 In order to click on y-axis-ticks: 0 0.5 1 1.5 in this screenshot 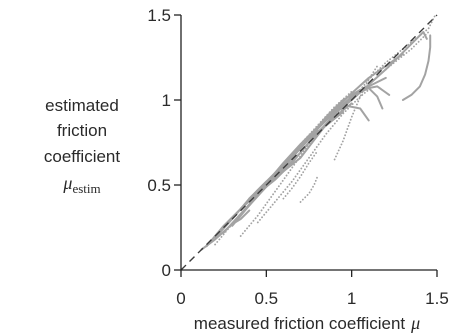, I will do `click(164, 143)`.